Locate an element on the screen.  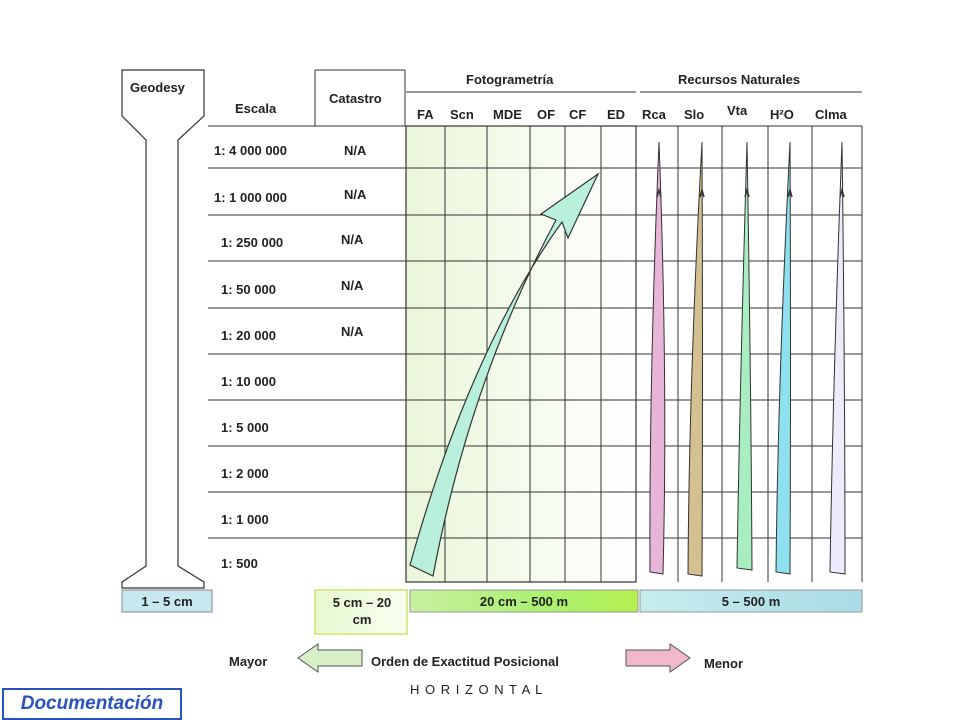
recursos-header: Recursos Naturales is located at coordinates (739, 79).